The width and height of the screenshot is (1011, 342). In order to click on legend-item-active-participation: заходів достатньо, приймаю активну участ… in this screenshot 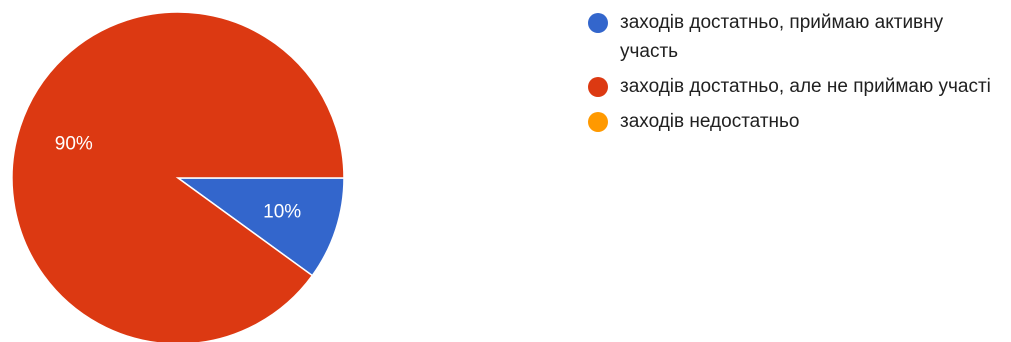, I will do `click(798, 37)`.